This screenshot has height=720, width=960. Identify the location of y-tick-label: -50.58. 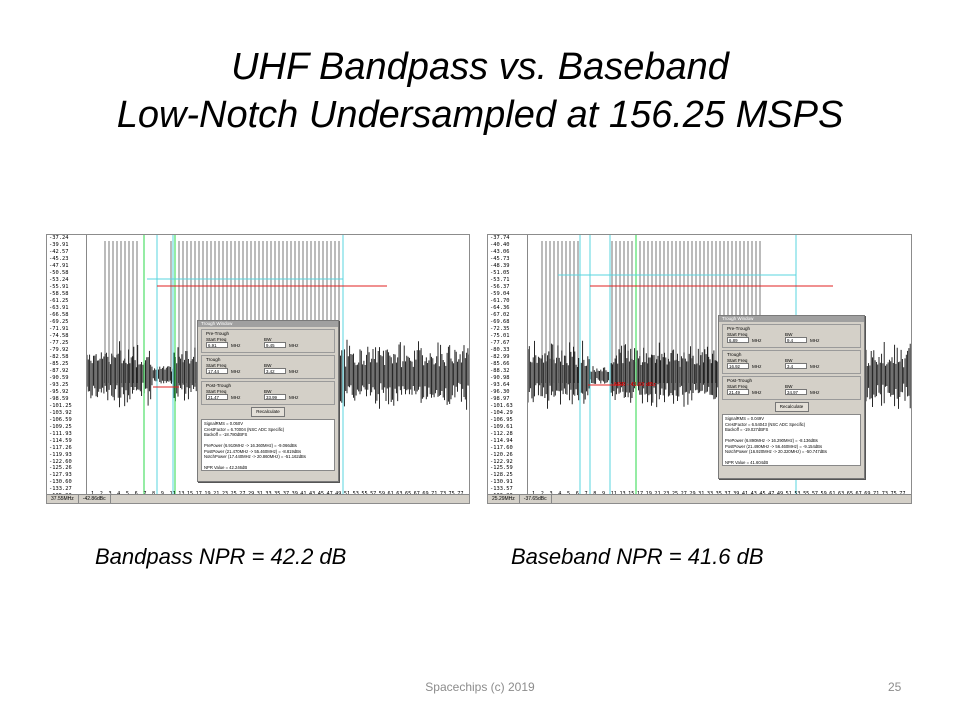
(59, 272).